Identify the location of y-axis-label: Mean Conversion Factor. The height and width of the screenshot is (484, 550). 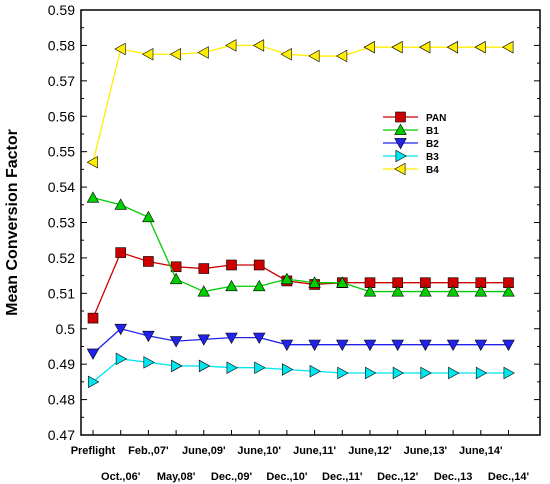
(12, 222).